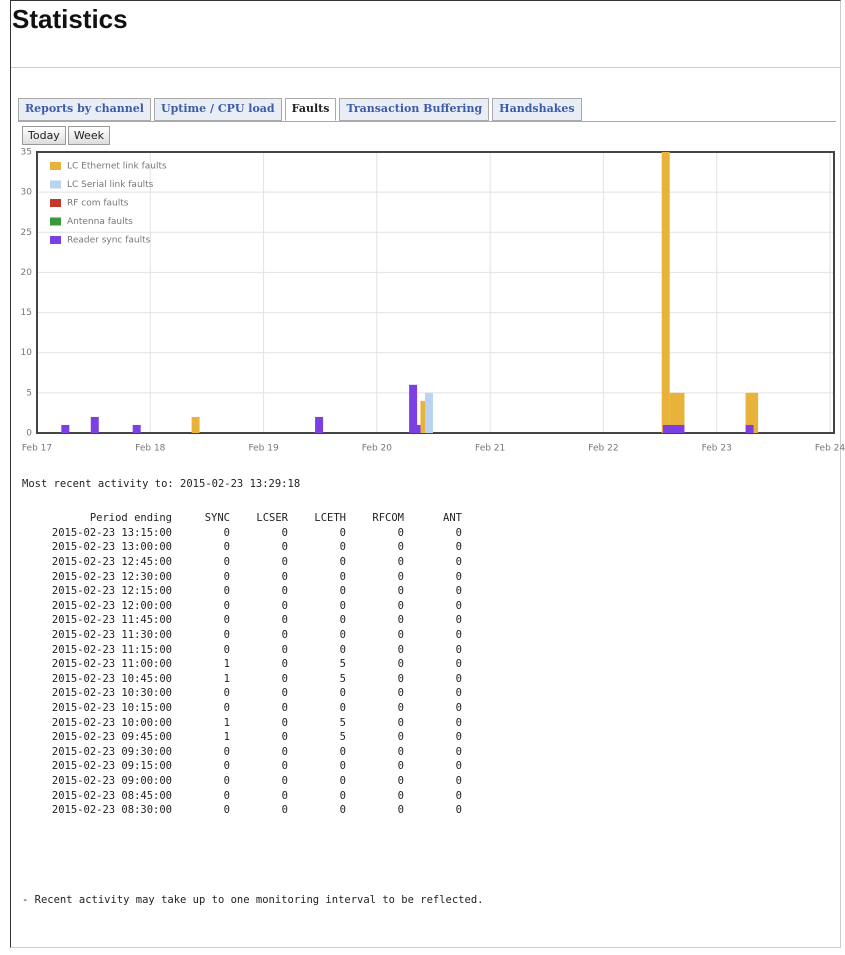 The height and width of the screenshot is (955, 845). I want to click on x-tick-label: Feb 24, so click(830, 449).